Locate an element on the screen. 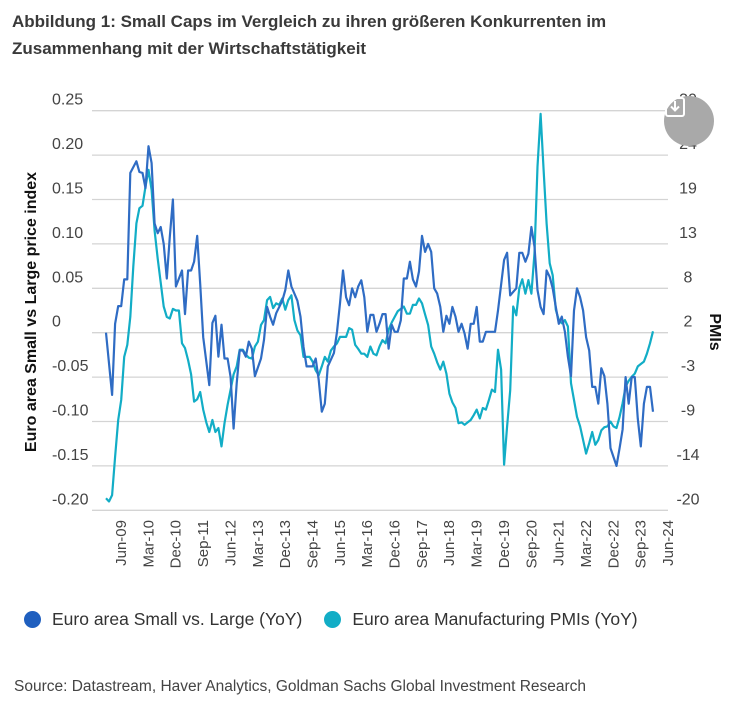  left-tick-label: -0.10 is located at coordinates (70, 411).